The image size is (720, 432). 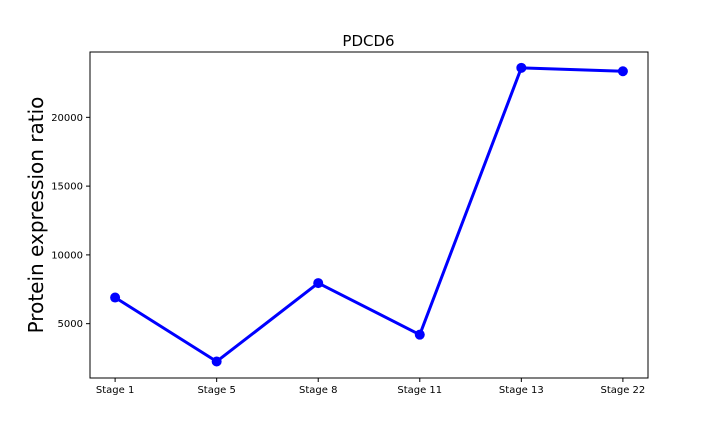 What do you see at coordinates (67, 187) in the screenshot?
I see `y-tick-label: 15000` at bounding box center [67, 187].